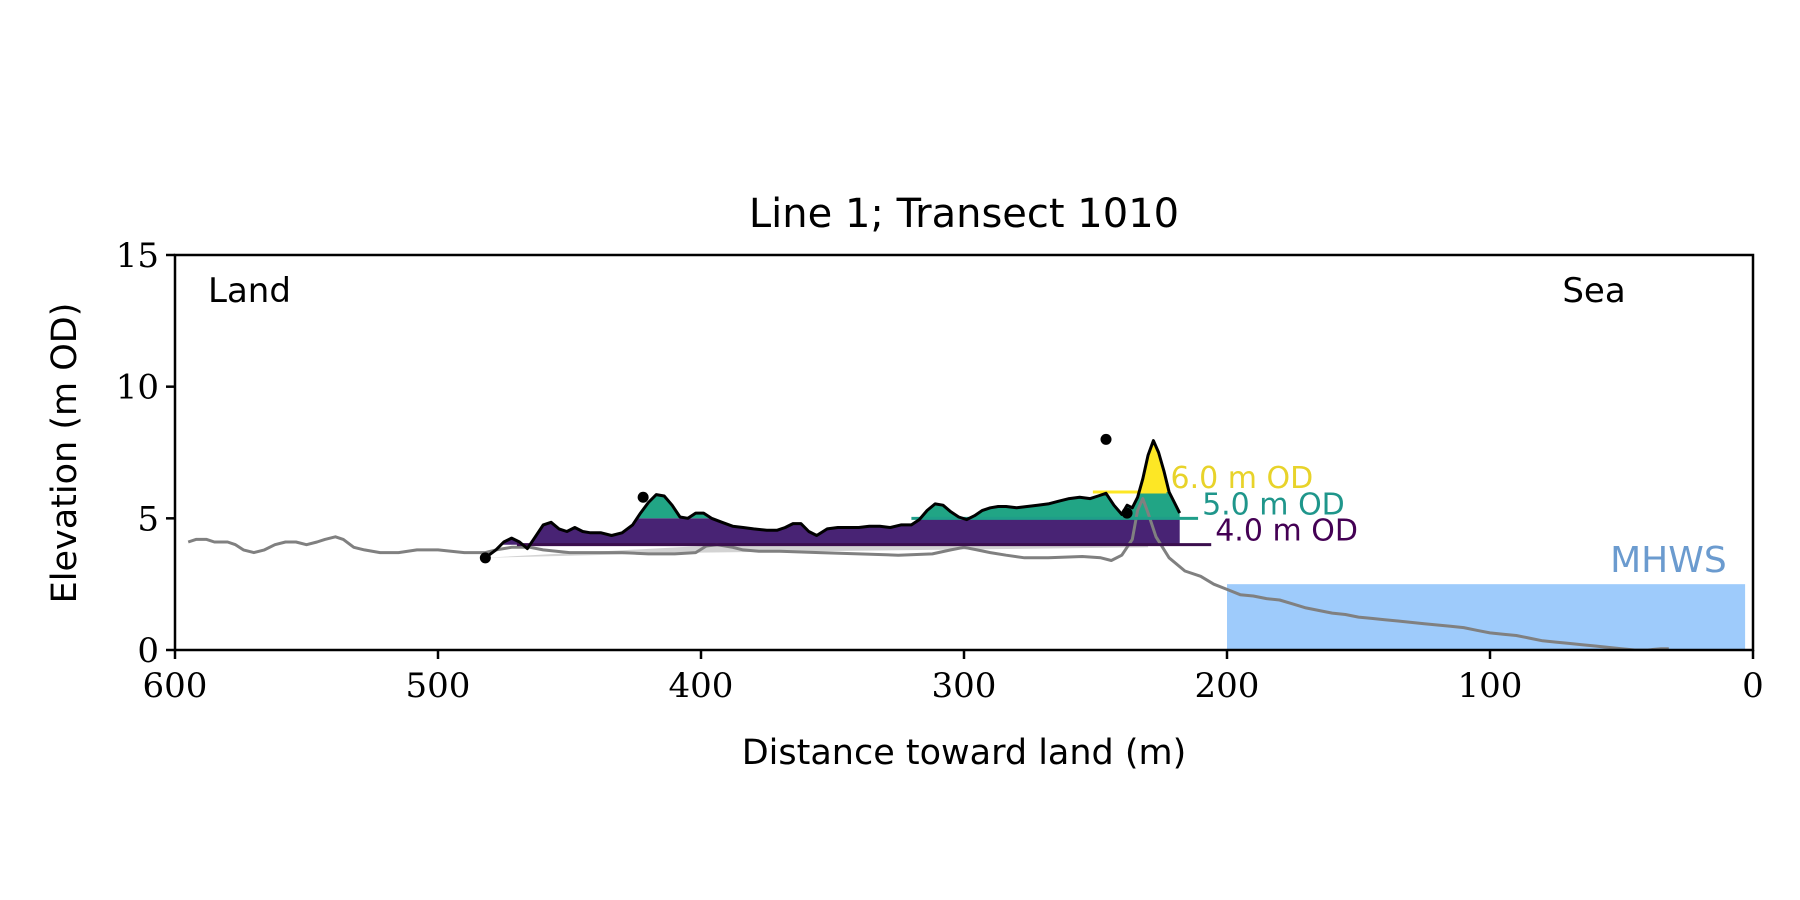  I want to click on fill-below-4m, so click(817, 551).